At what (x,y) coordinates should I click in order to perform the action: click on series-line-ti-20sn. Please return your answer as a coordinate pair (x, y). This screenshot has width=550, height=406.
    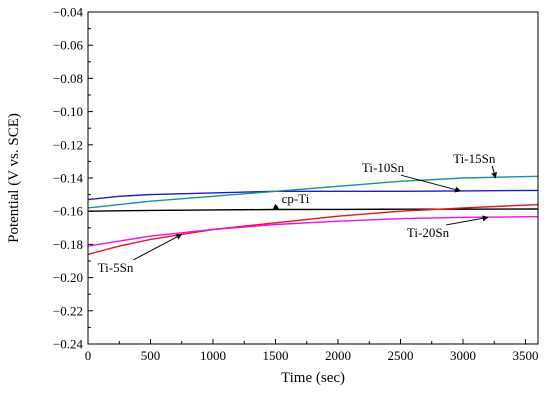
    Looking at the image, I should click on (313, 231).